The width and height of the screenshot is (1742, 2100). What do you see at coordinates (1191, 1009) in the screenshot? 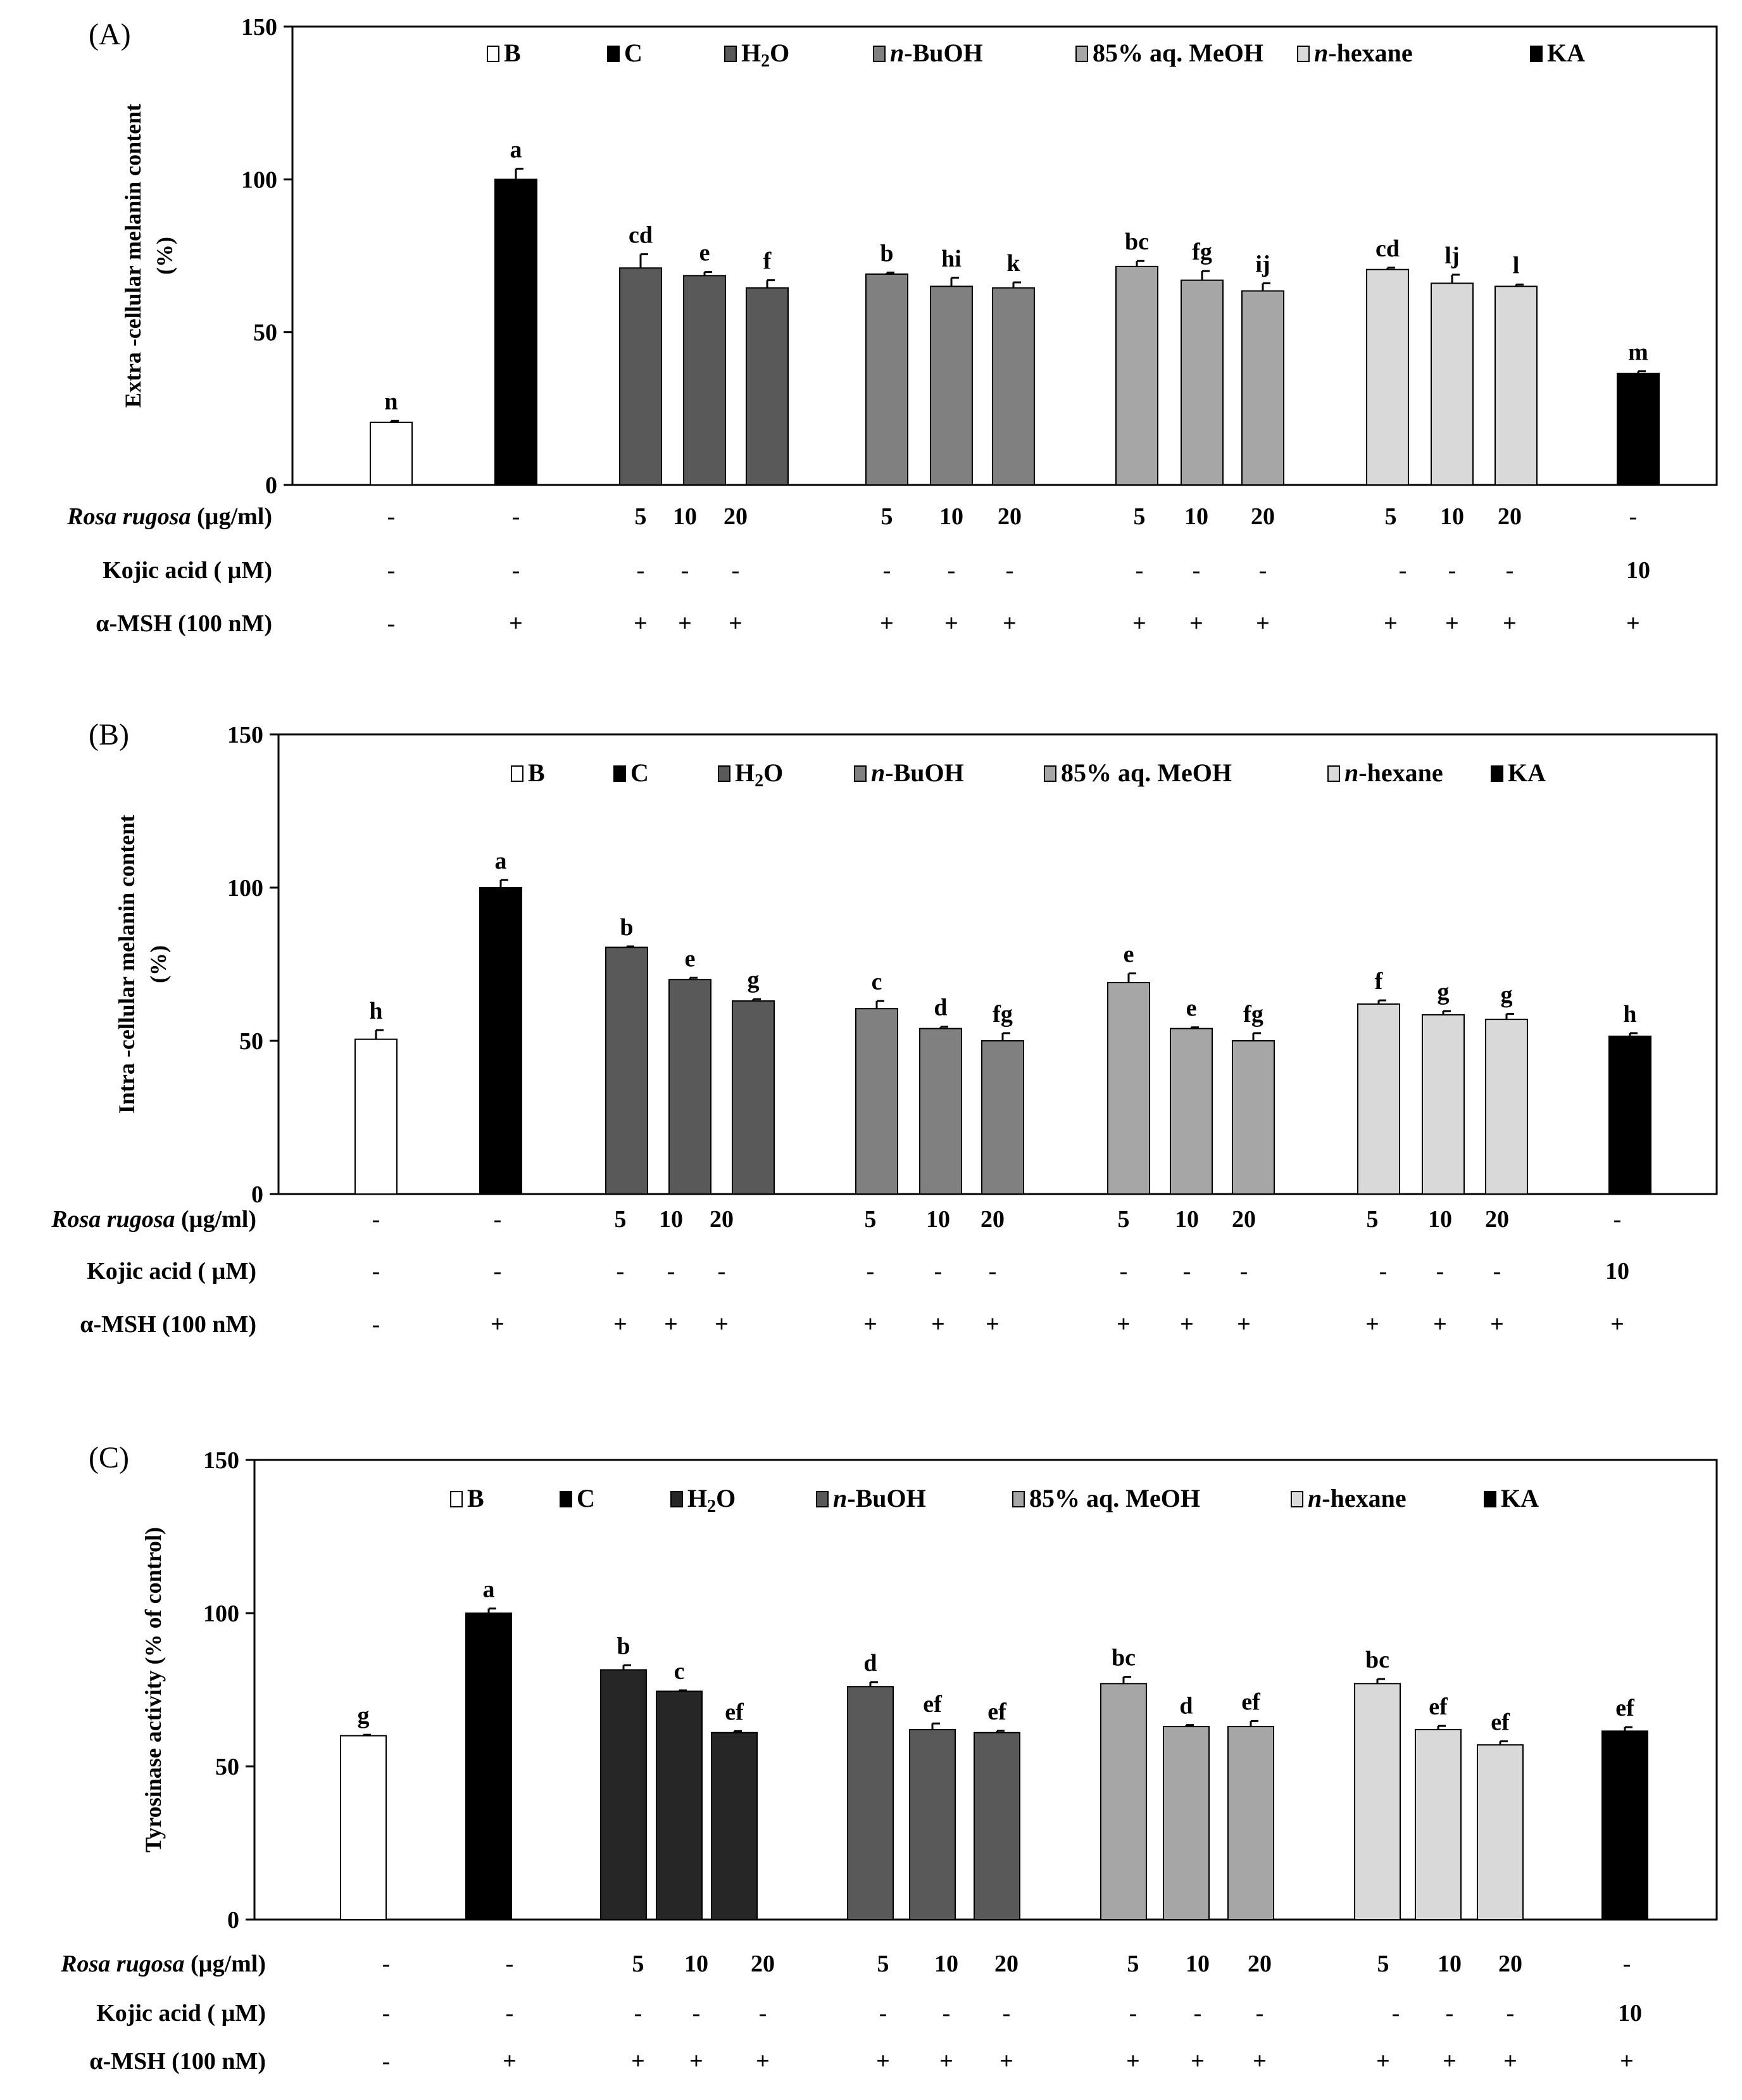
I see `significance-letter: e` at bounding box center [1191, 1009].